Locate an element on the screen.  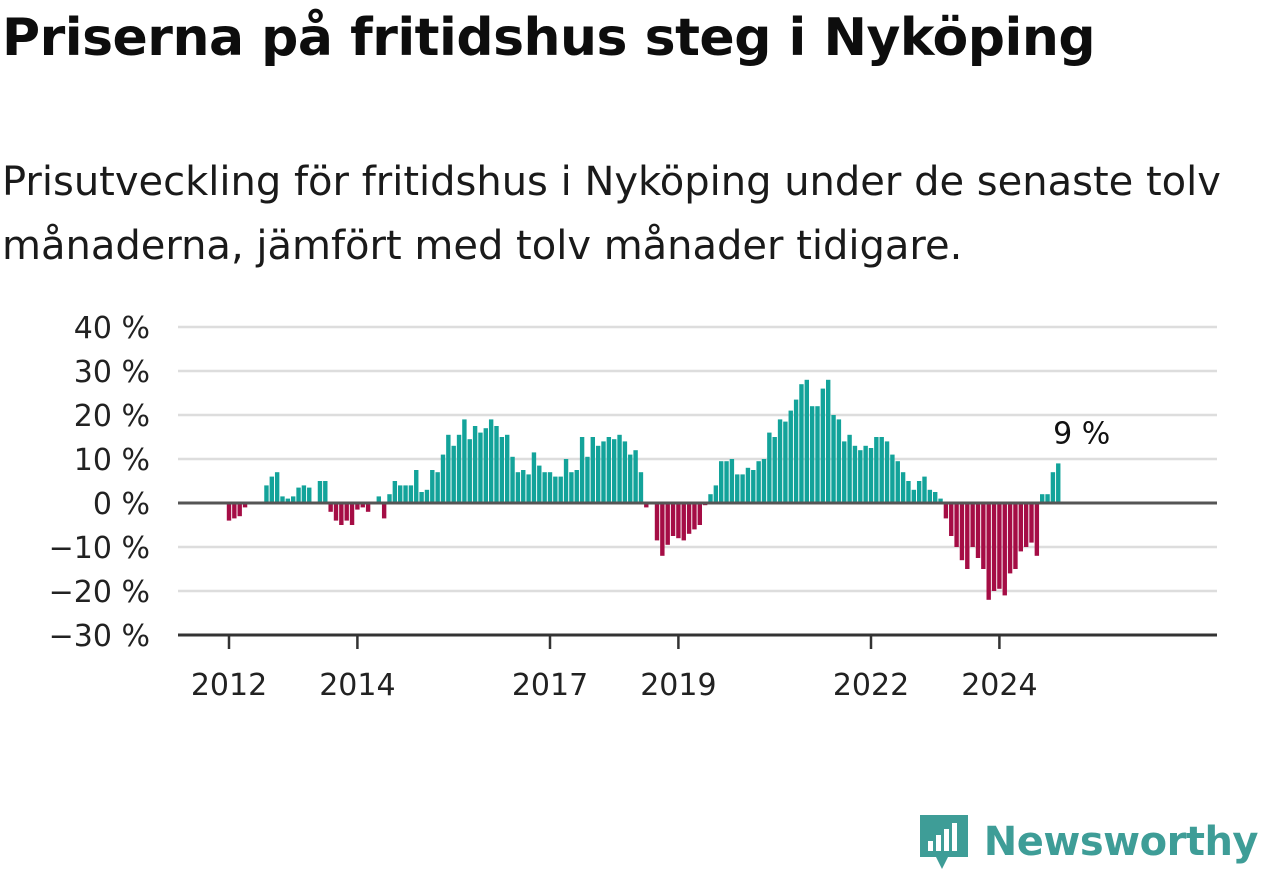
y-tick-label: 20 % is located at coordinates (112, 416).